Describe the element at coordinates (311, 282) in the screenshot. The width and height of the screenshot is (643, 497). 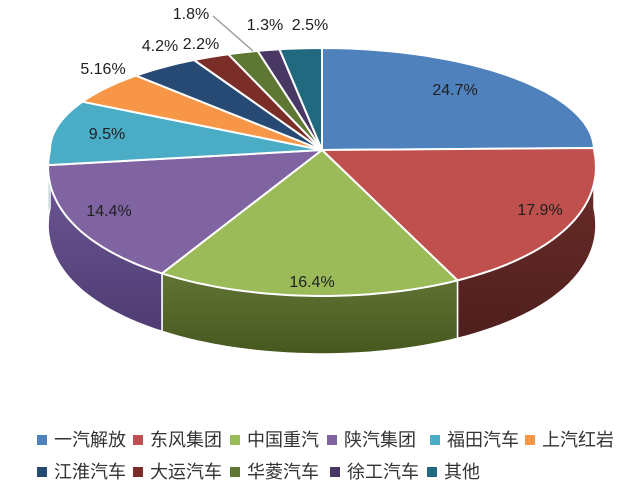
I see `data-label-2: 16.4%` at that location.